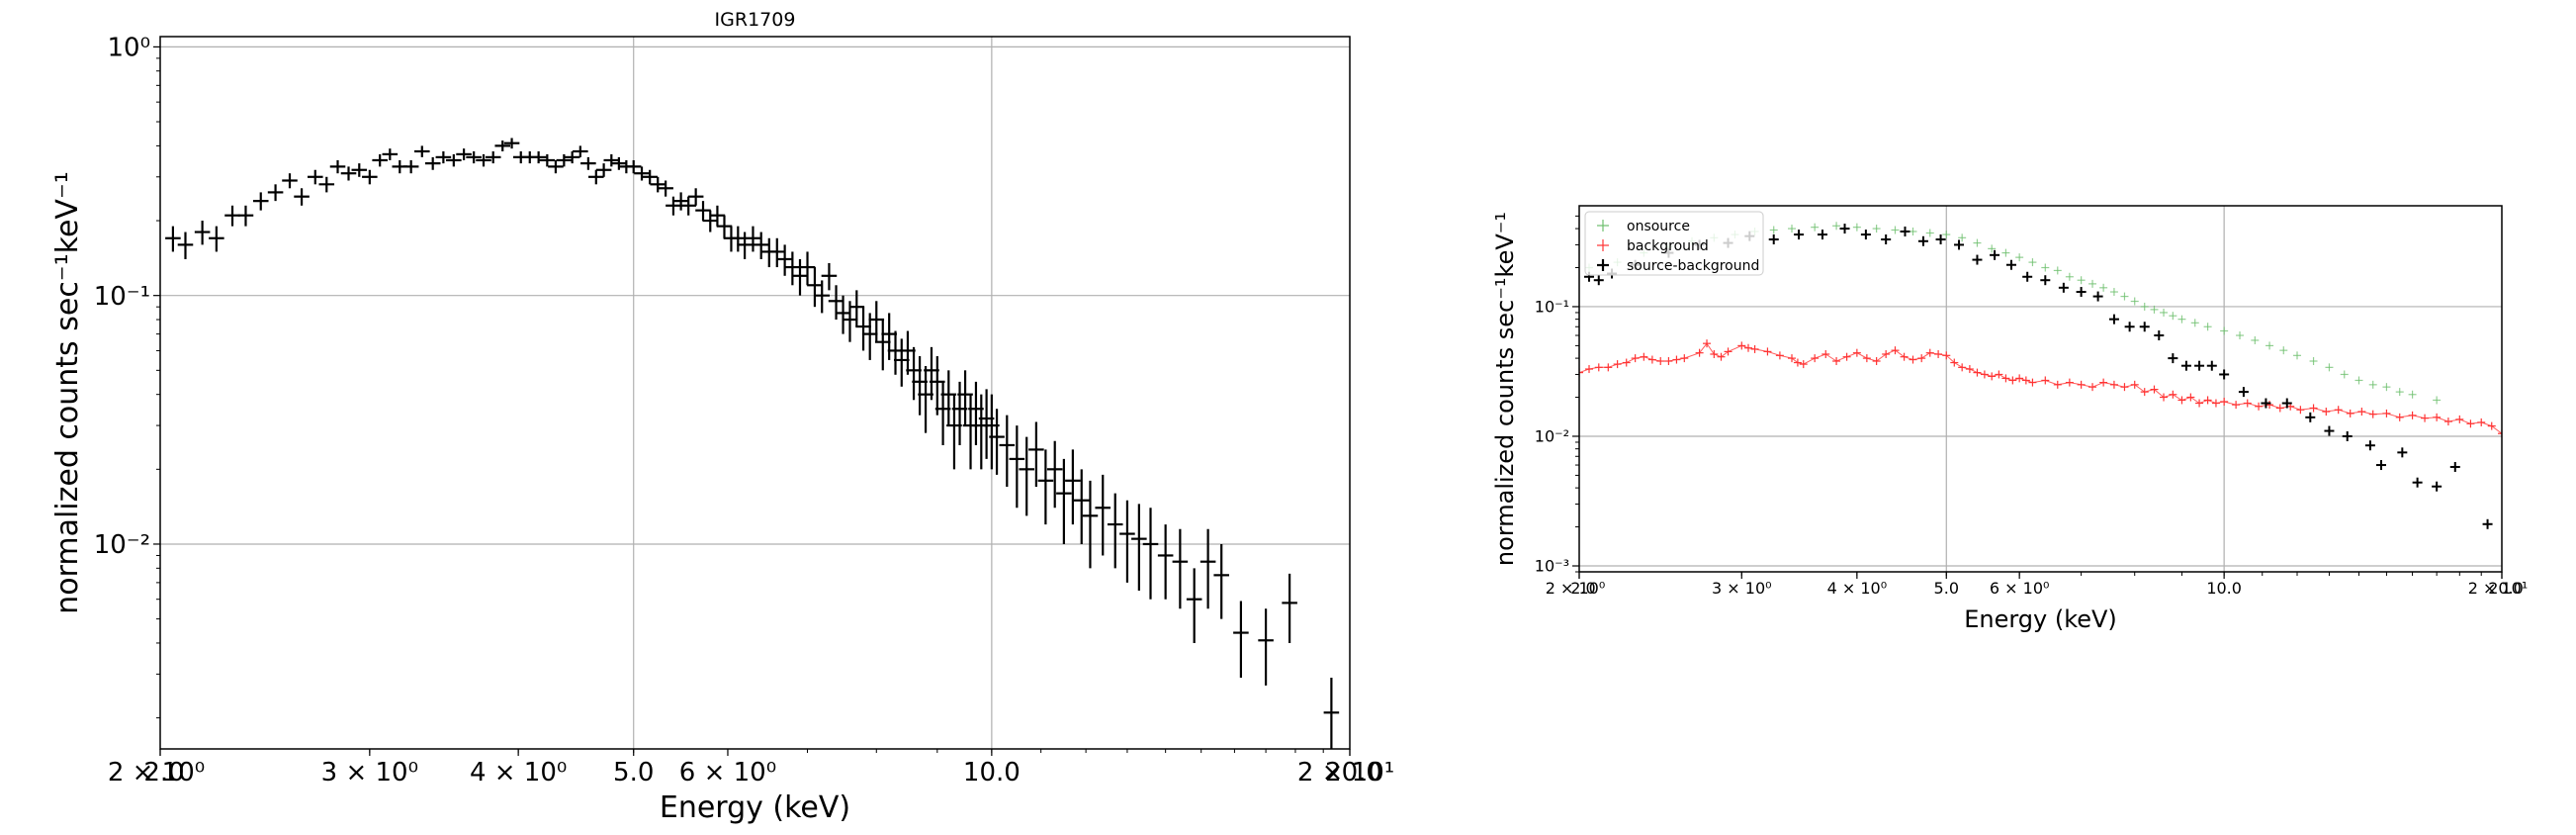 This screenshot has height=835, width=2576. What do you see at coordinates (1668, 246) in the screenshot?
I see `legend-entry-background: background` at bounding box center [1668, 246].